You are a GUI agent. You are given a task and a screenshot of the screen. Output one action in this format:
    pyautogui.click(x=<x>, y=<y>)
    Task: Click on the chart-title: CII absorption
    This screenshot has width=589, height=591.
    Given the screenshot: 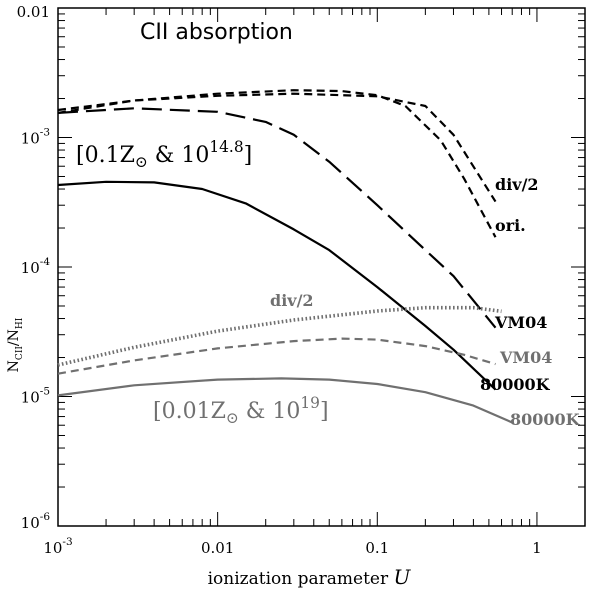 What is the action you would take?
    pyautogui.click(x=216, y=32)
    